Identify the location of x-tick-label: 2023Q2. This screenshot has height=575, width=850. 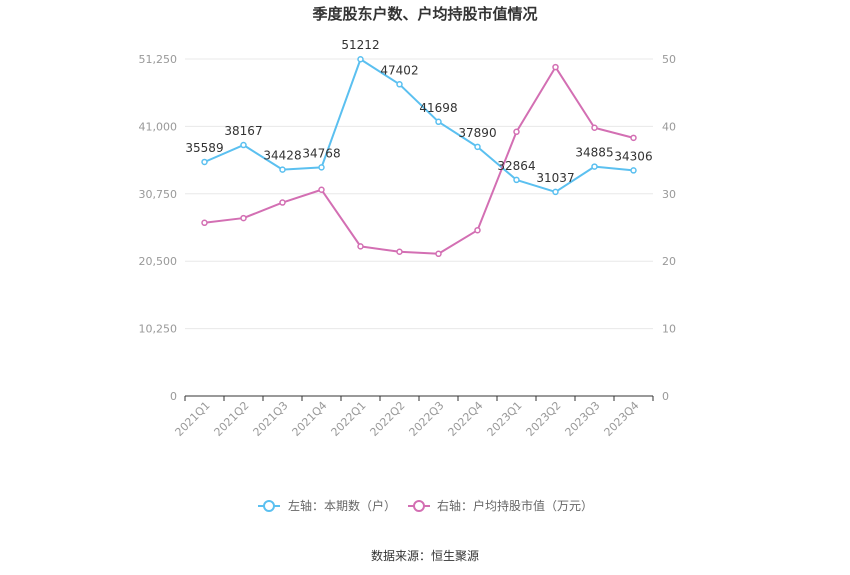
(544, 419).